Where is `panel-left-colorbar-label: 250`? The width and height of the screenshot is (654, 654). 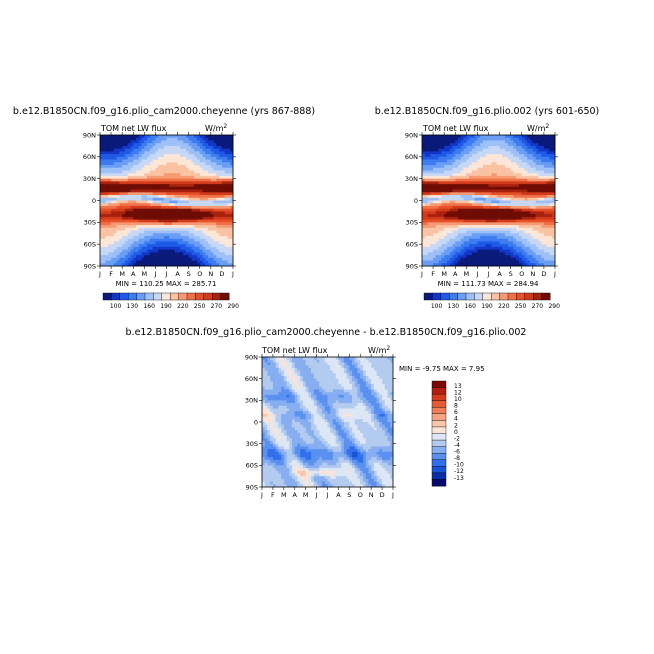
panel-left-colorbar-label: 250 is located at coordinates (200, 306).